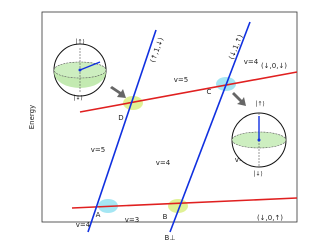  Describe the element at coordinates (32, 117) in the screenshot. I see `y-axis-label: Energy` at that location.